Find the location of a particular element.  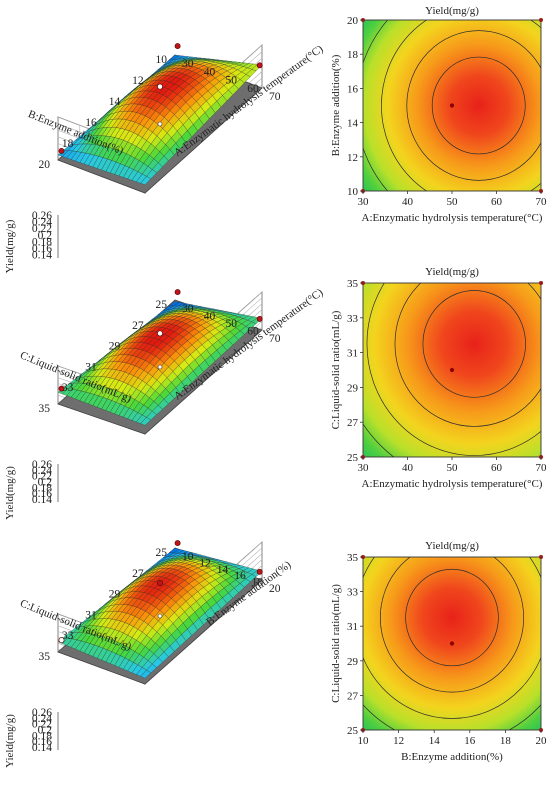

x-tick-label: 20 is located at coordinates (275, 589).